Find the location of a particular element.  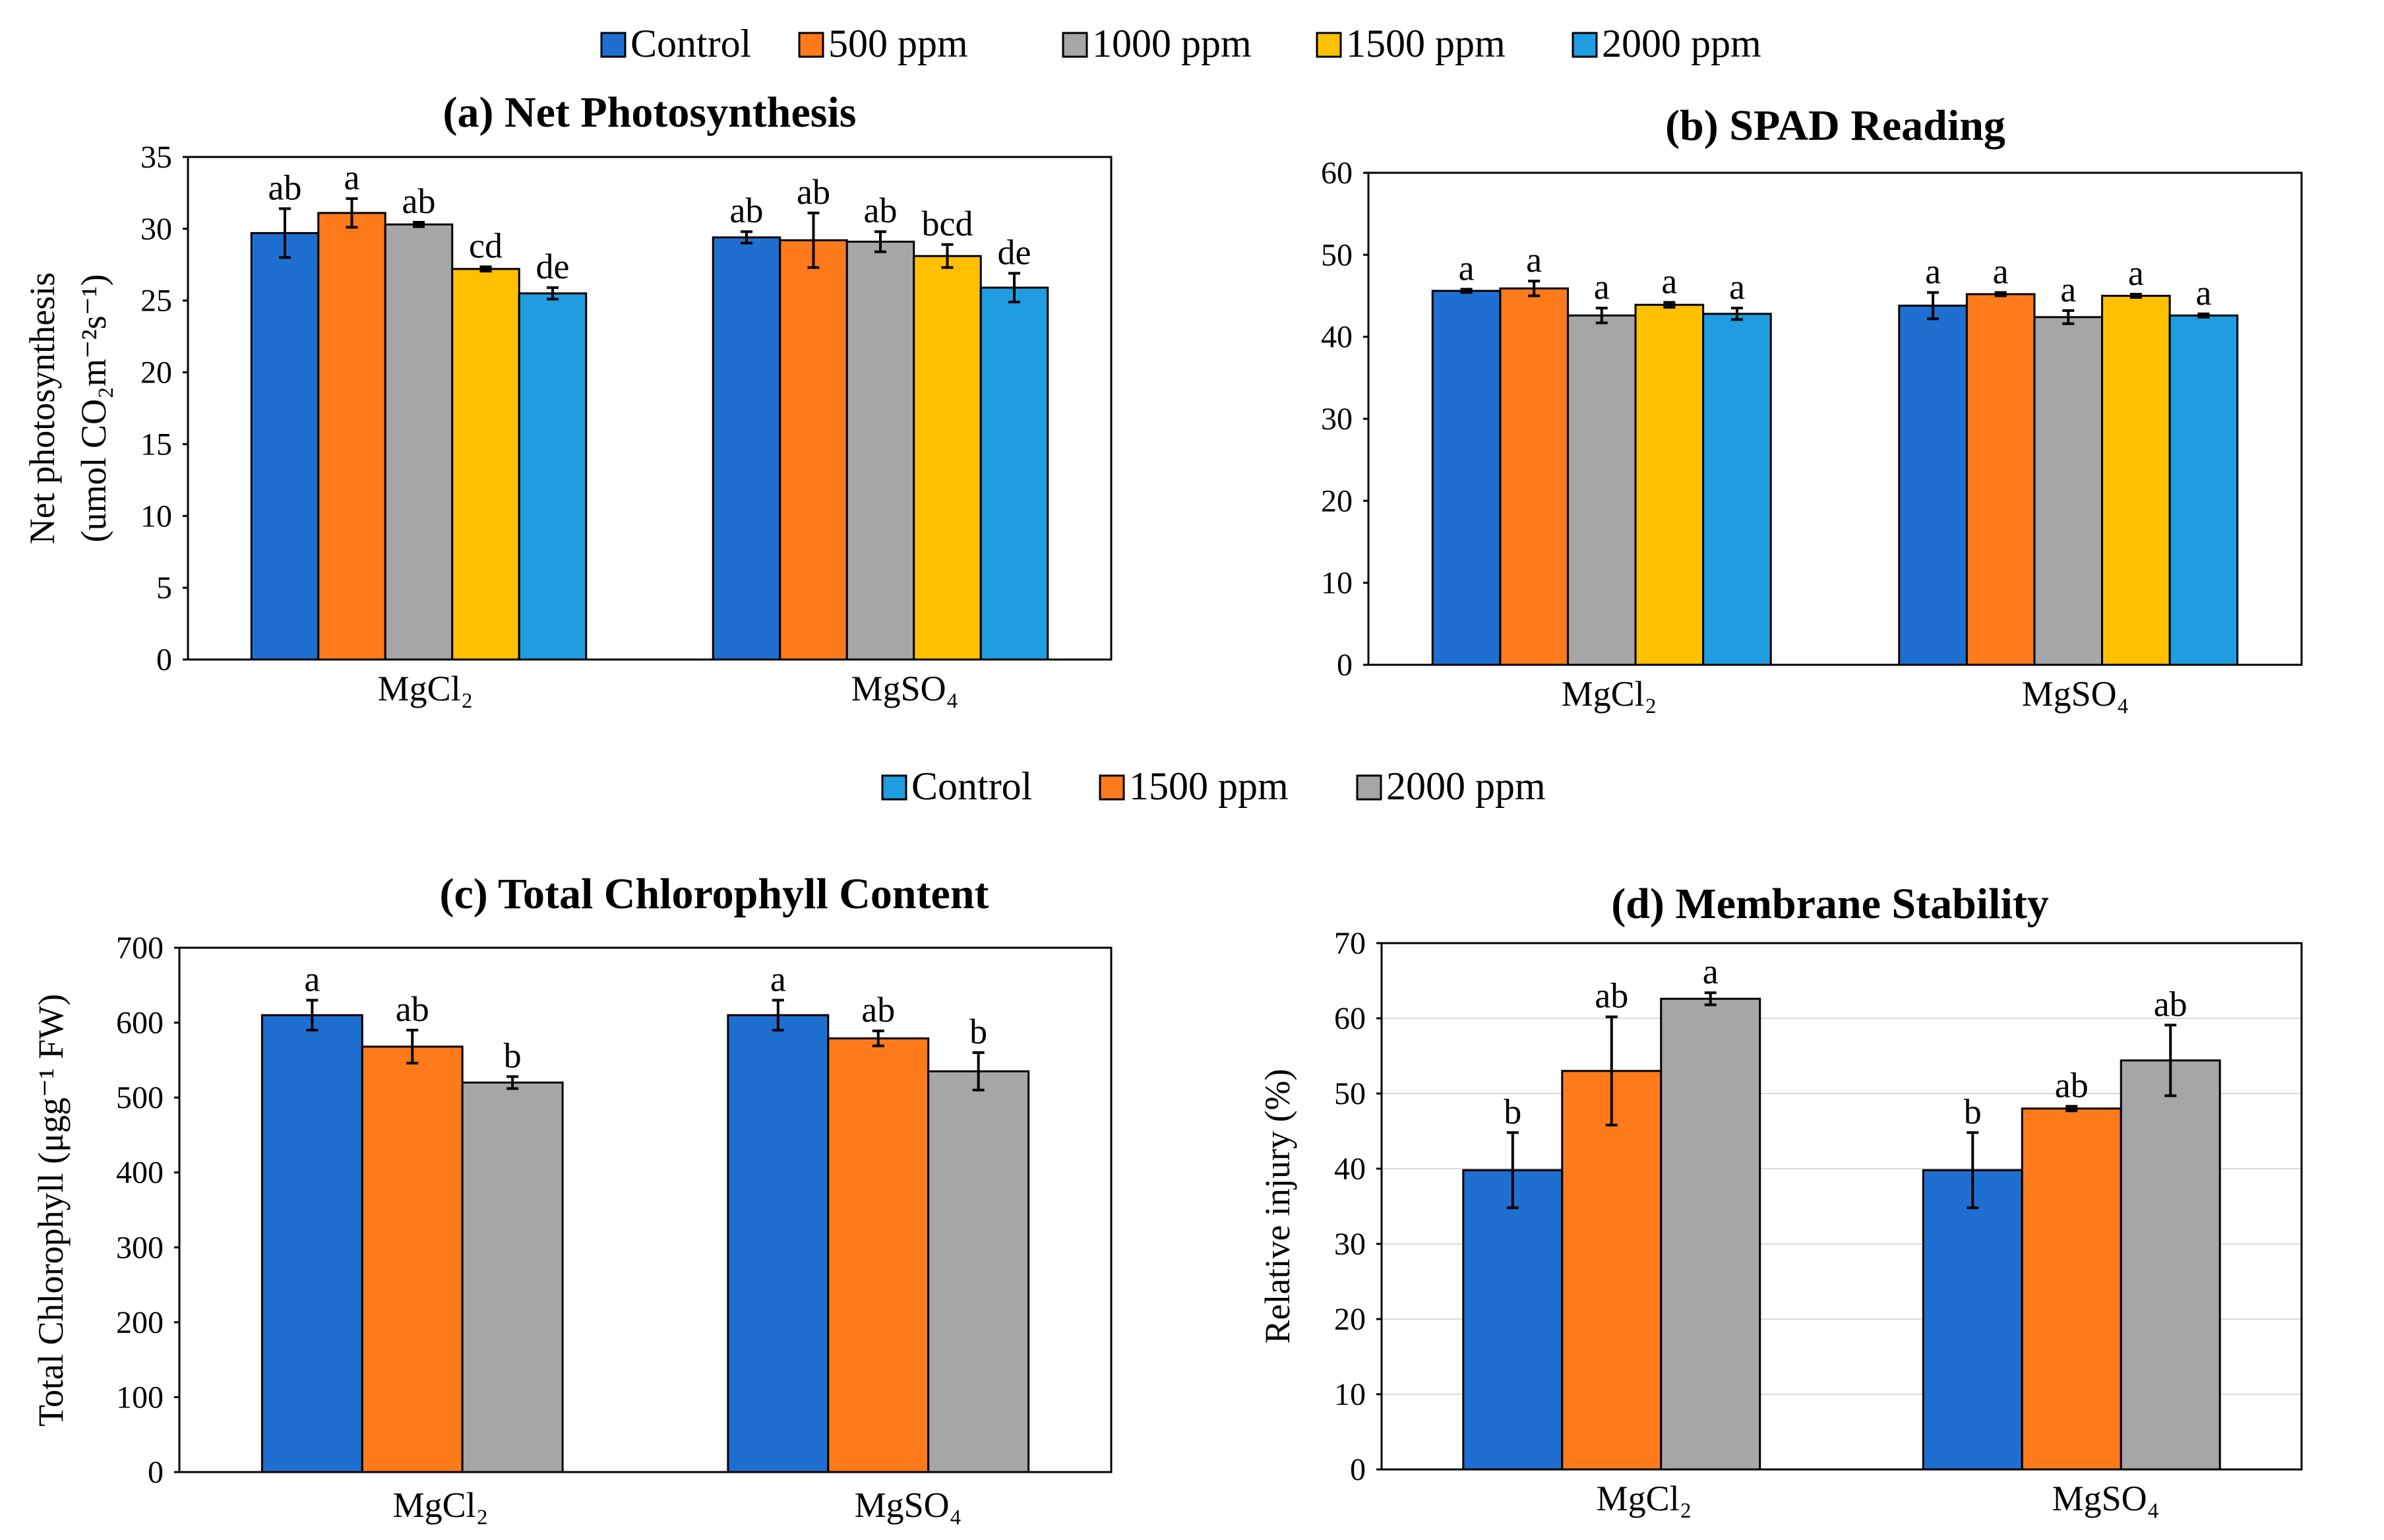

y-tick-label: 600 is located at coordinates (140, 1023).